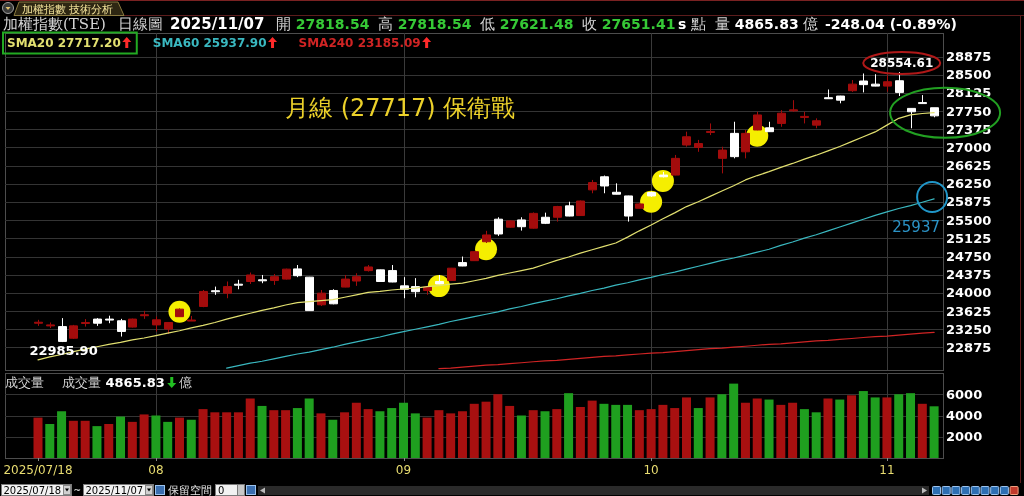 This screenshot has width=1024, height=496. Describe the element at coordinates (969, 311) in the screenshot. I see `y-tick-label: 23625` at that location.